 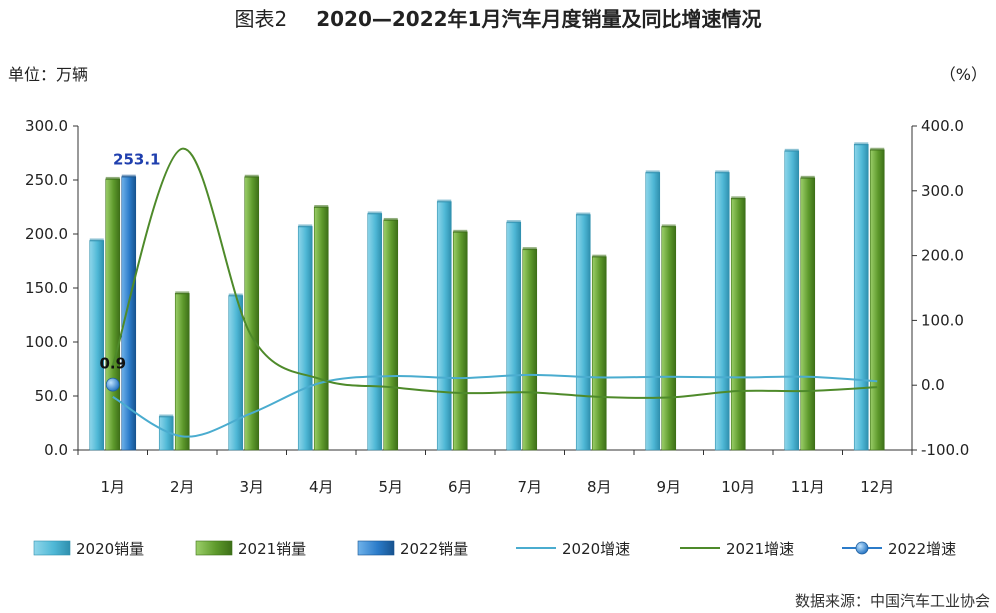 I want to click on x-tick-label: 11月, so click(x=808, y=487).